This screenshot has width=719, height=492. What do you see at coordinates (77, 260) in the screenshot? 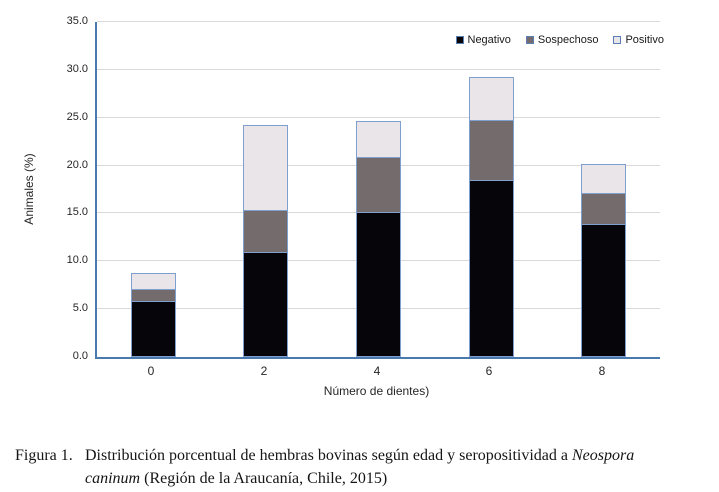
I see `y-tick-label: 10.0` at bounding box center [77, 260].